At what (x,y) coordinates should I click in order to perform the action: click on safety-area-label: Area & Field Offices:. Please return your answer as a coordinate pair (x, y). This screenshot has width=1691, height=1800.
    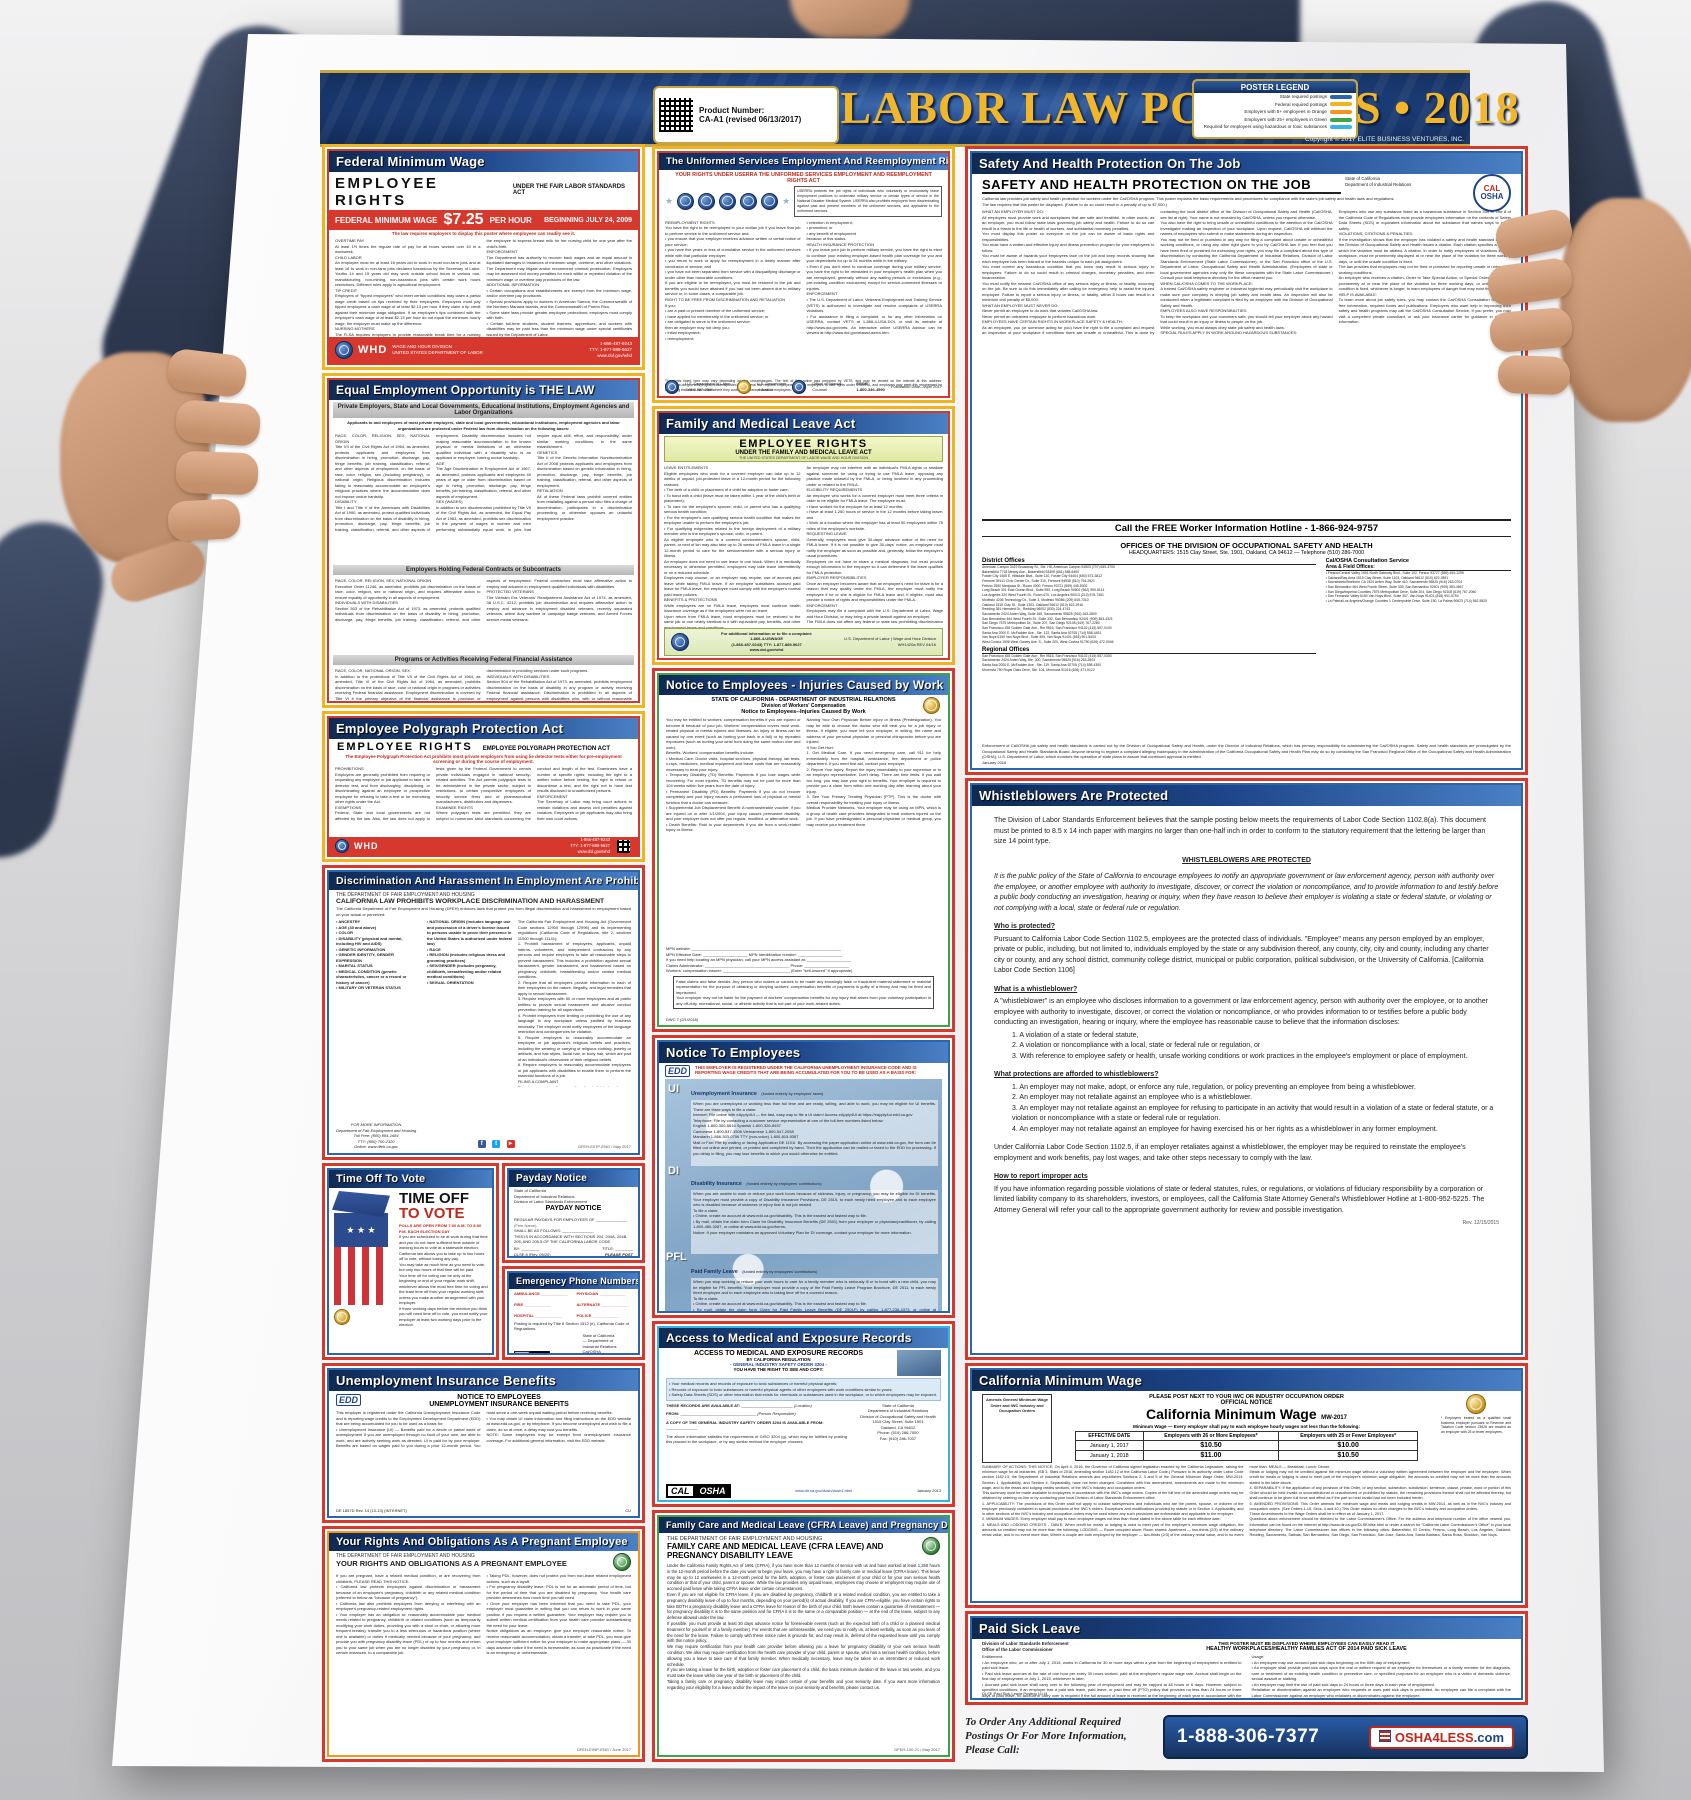
    Looking at the image, I should click on (1418, 568).